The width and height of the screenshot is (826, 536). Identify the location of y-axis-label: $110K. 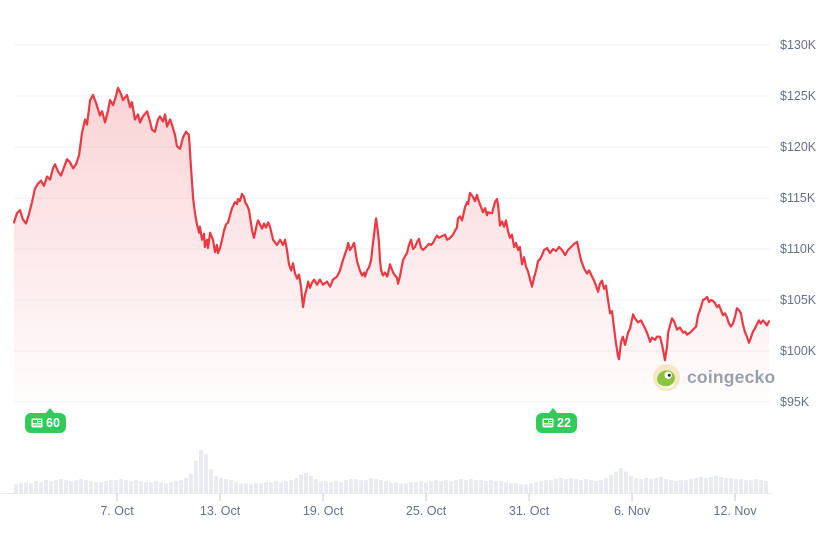
(798, 249).